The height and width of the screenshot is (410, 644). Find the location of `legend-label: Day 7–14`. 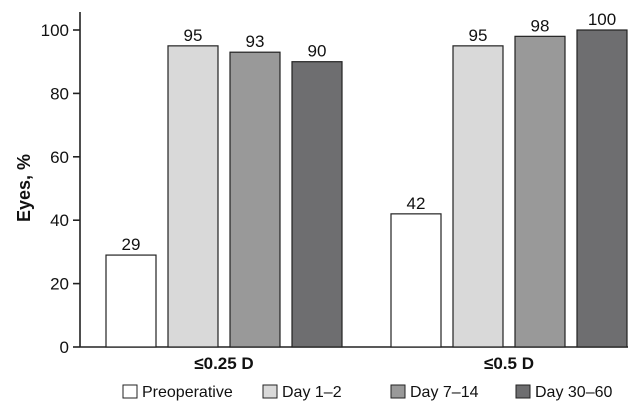

legend-label: Day 7–14 is located at coordinates (444, 392).